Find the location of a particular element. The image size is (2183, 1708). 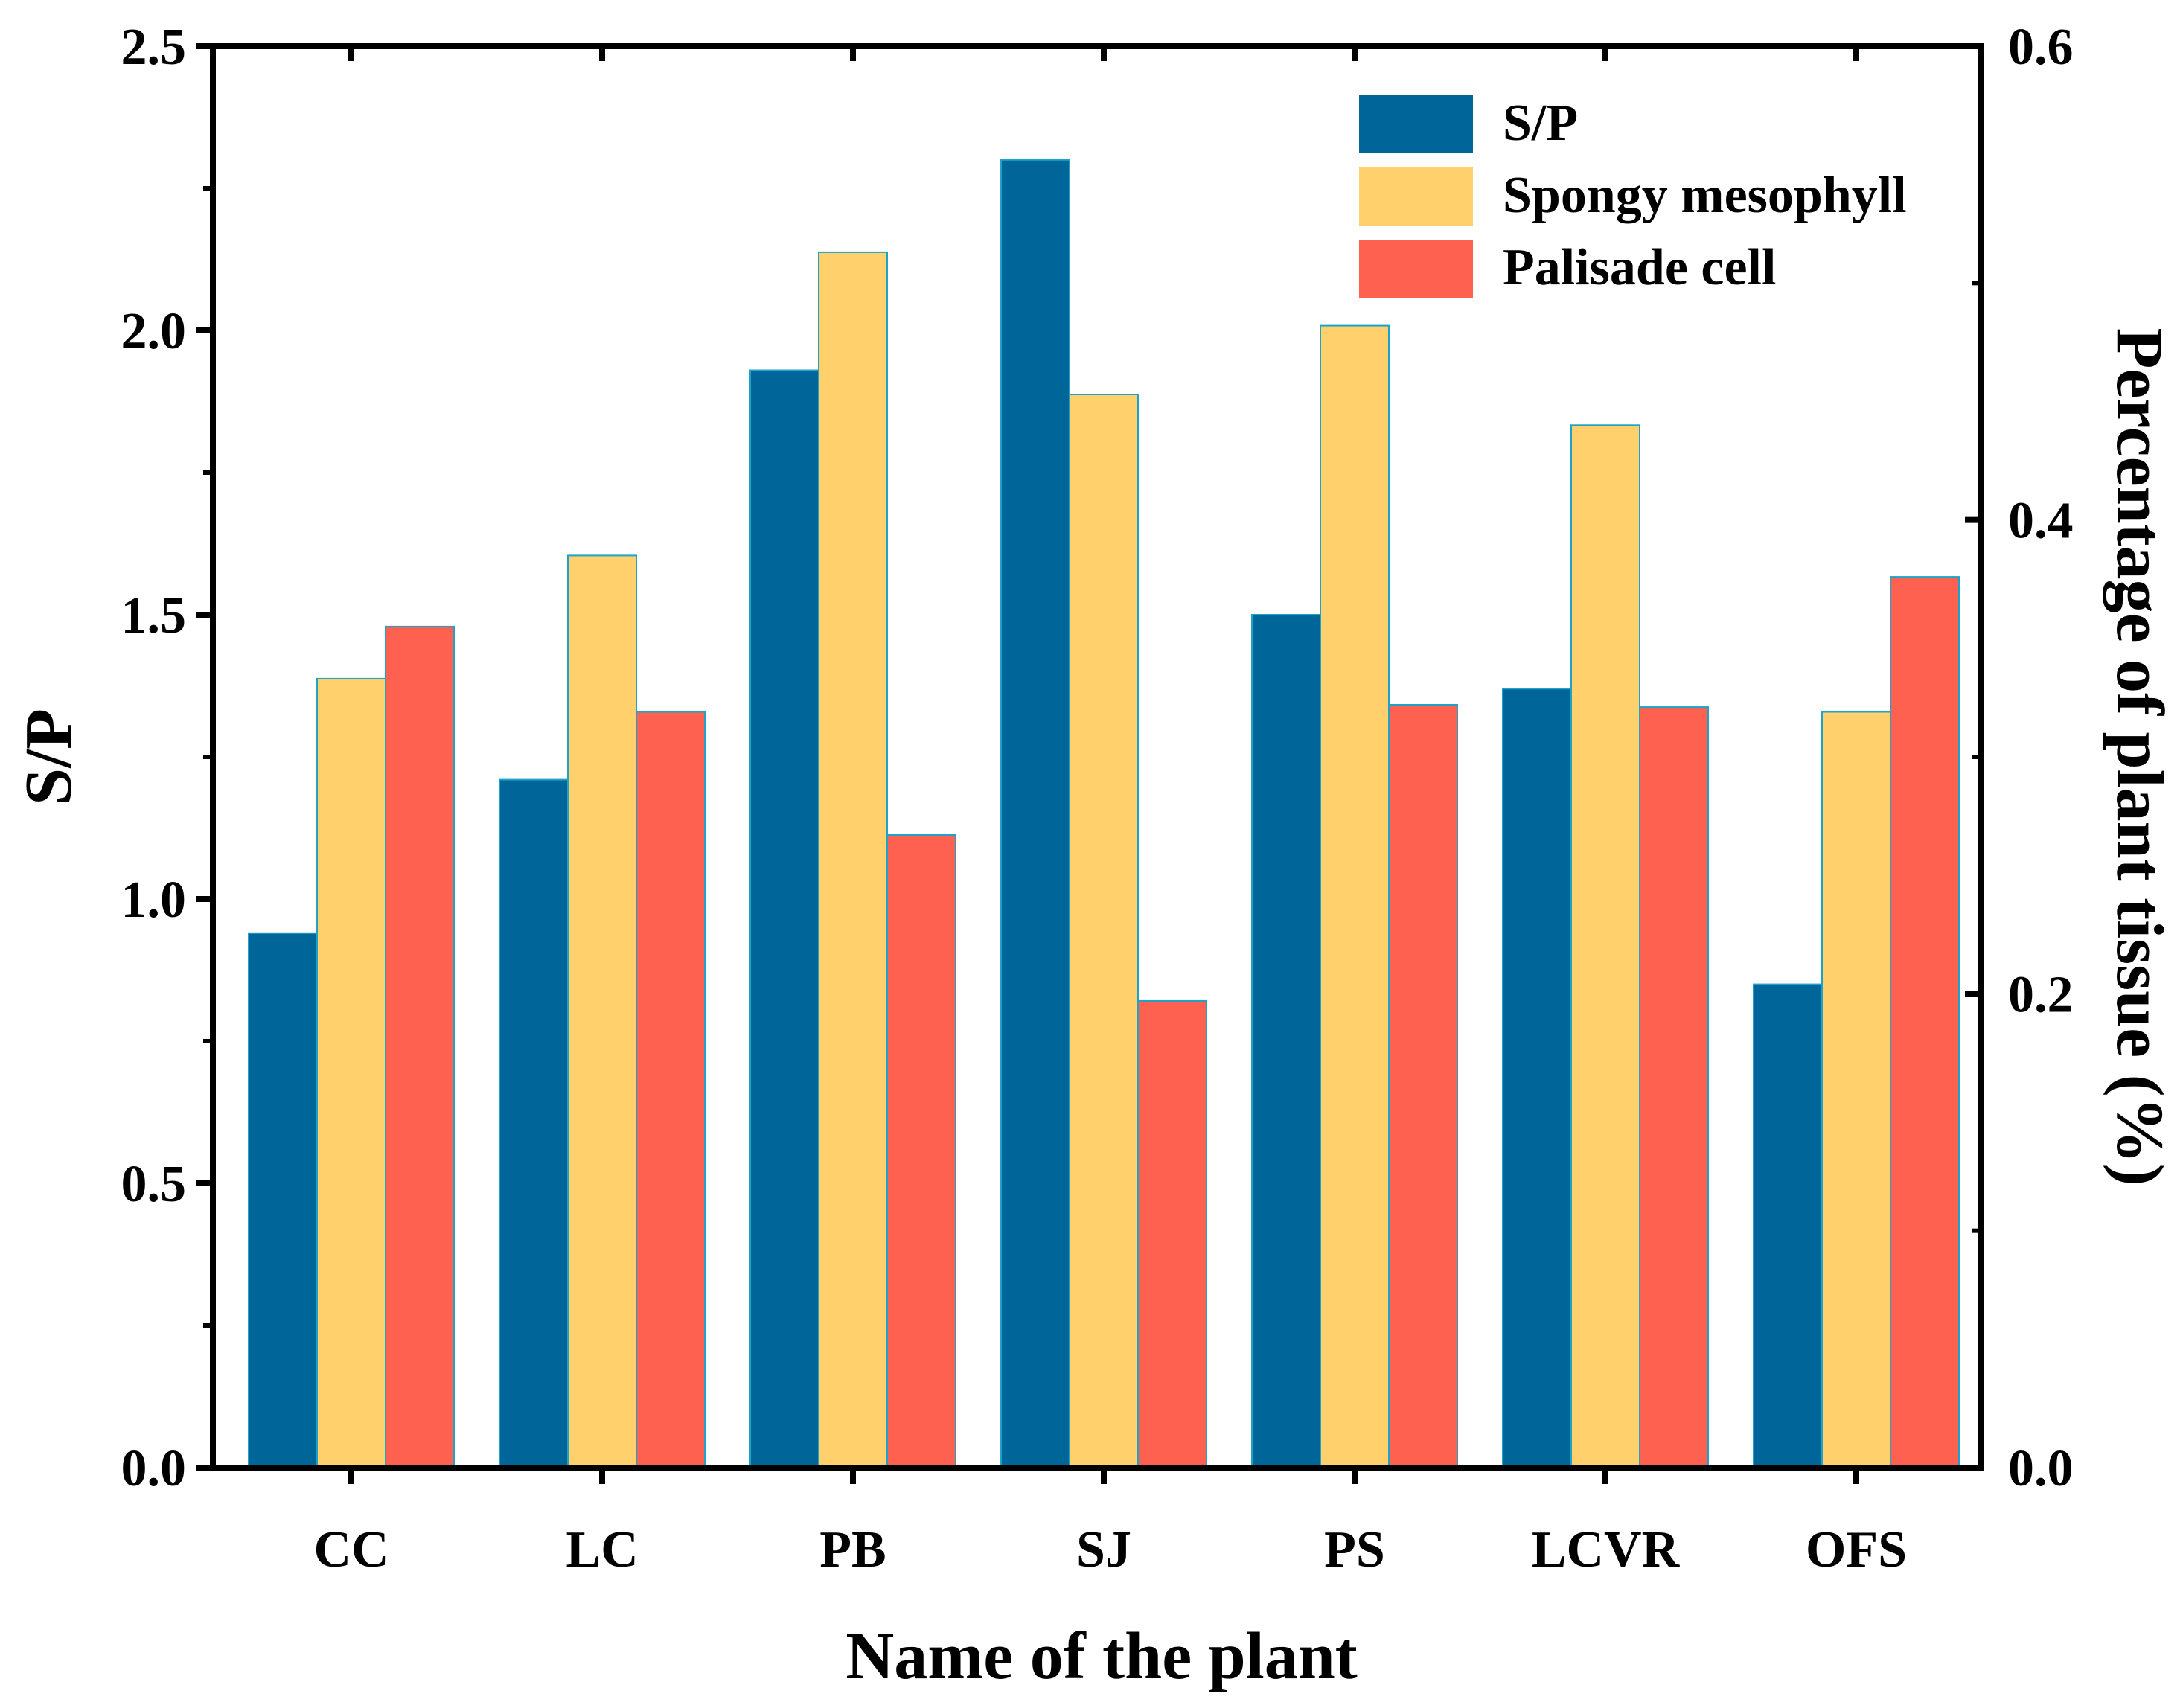

x-axis-title: Name of the plant is located at coordinates (1101, 1656).